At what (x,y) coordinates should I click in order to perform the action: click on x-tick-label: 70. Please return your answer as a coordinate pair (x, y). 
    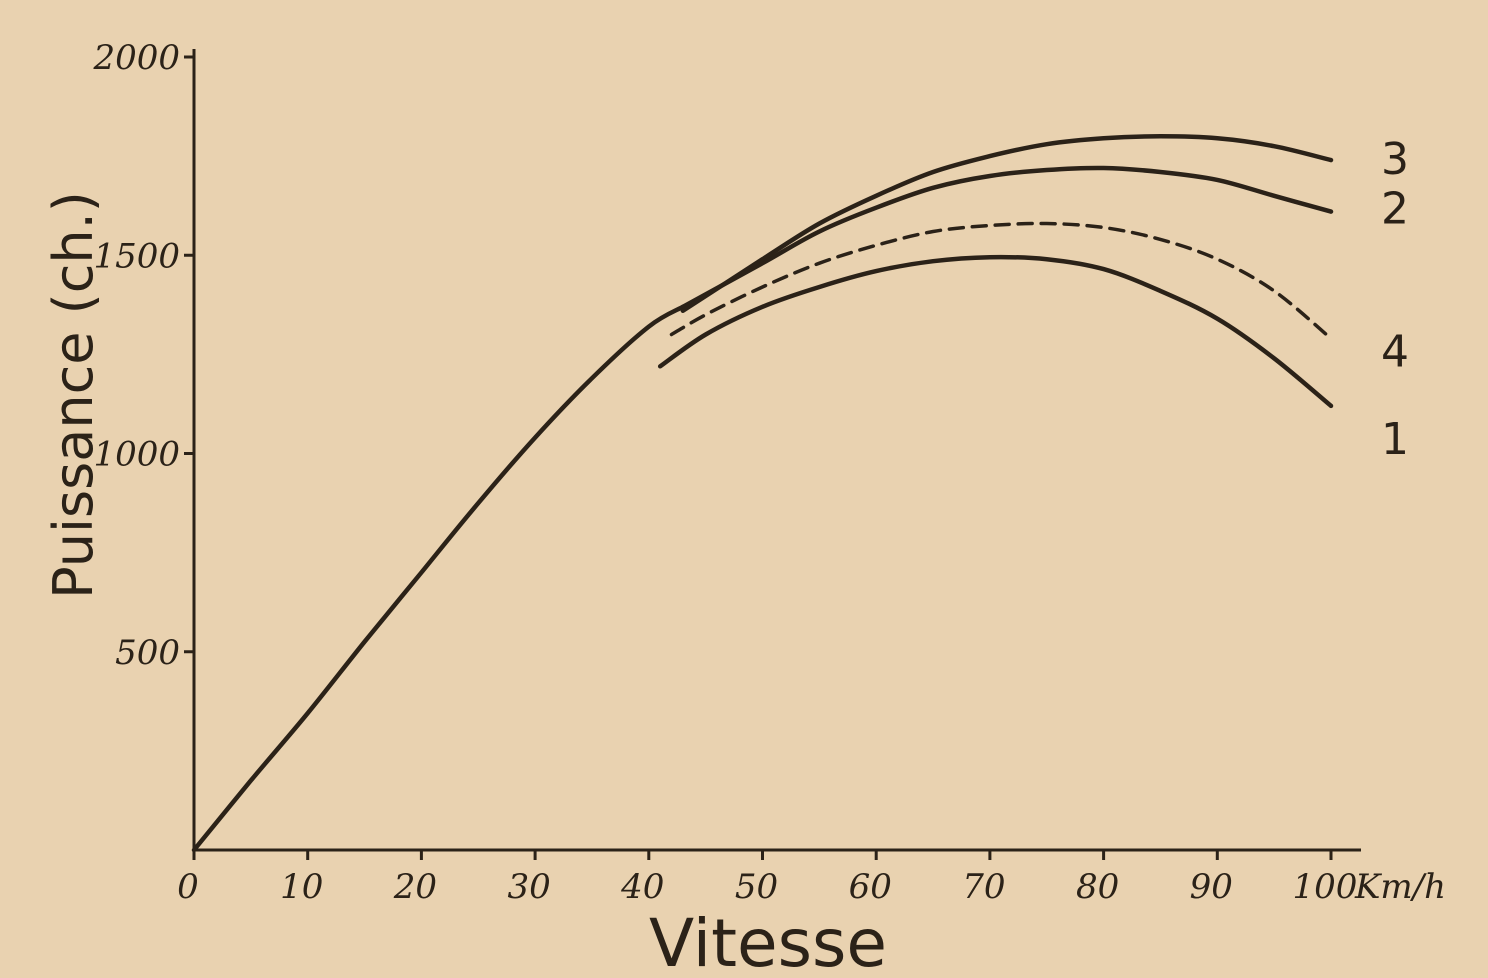
    Looking at the image, I should click on (983, 887).